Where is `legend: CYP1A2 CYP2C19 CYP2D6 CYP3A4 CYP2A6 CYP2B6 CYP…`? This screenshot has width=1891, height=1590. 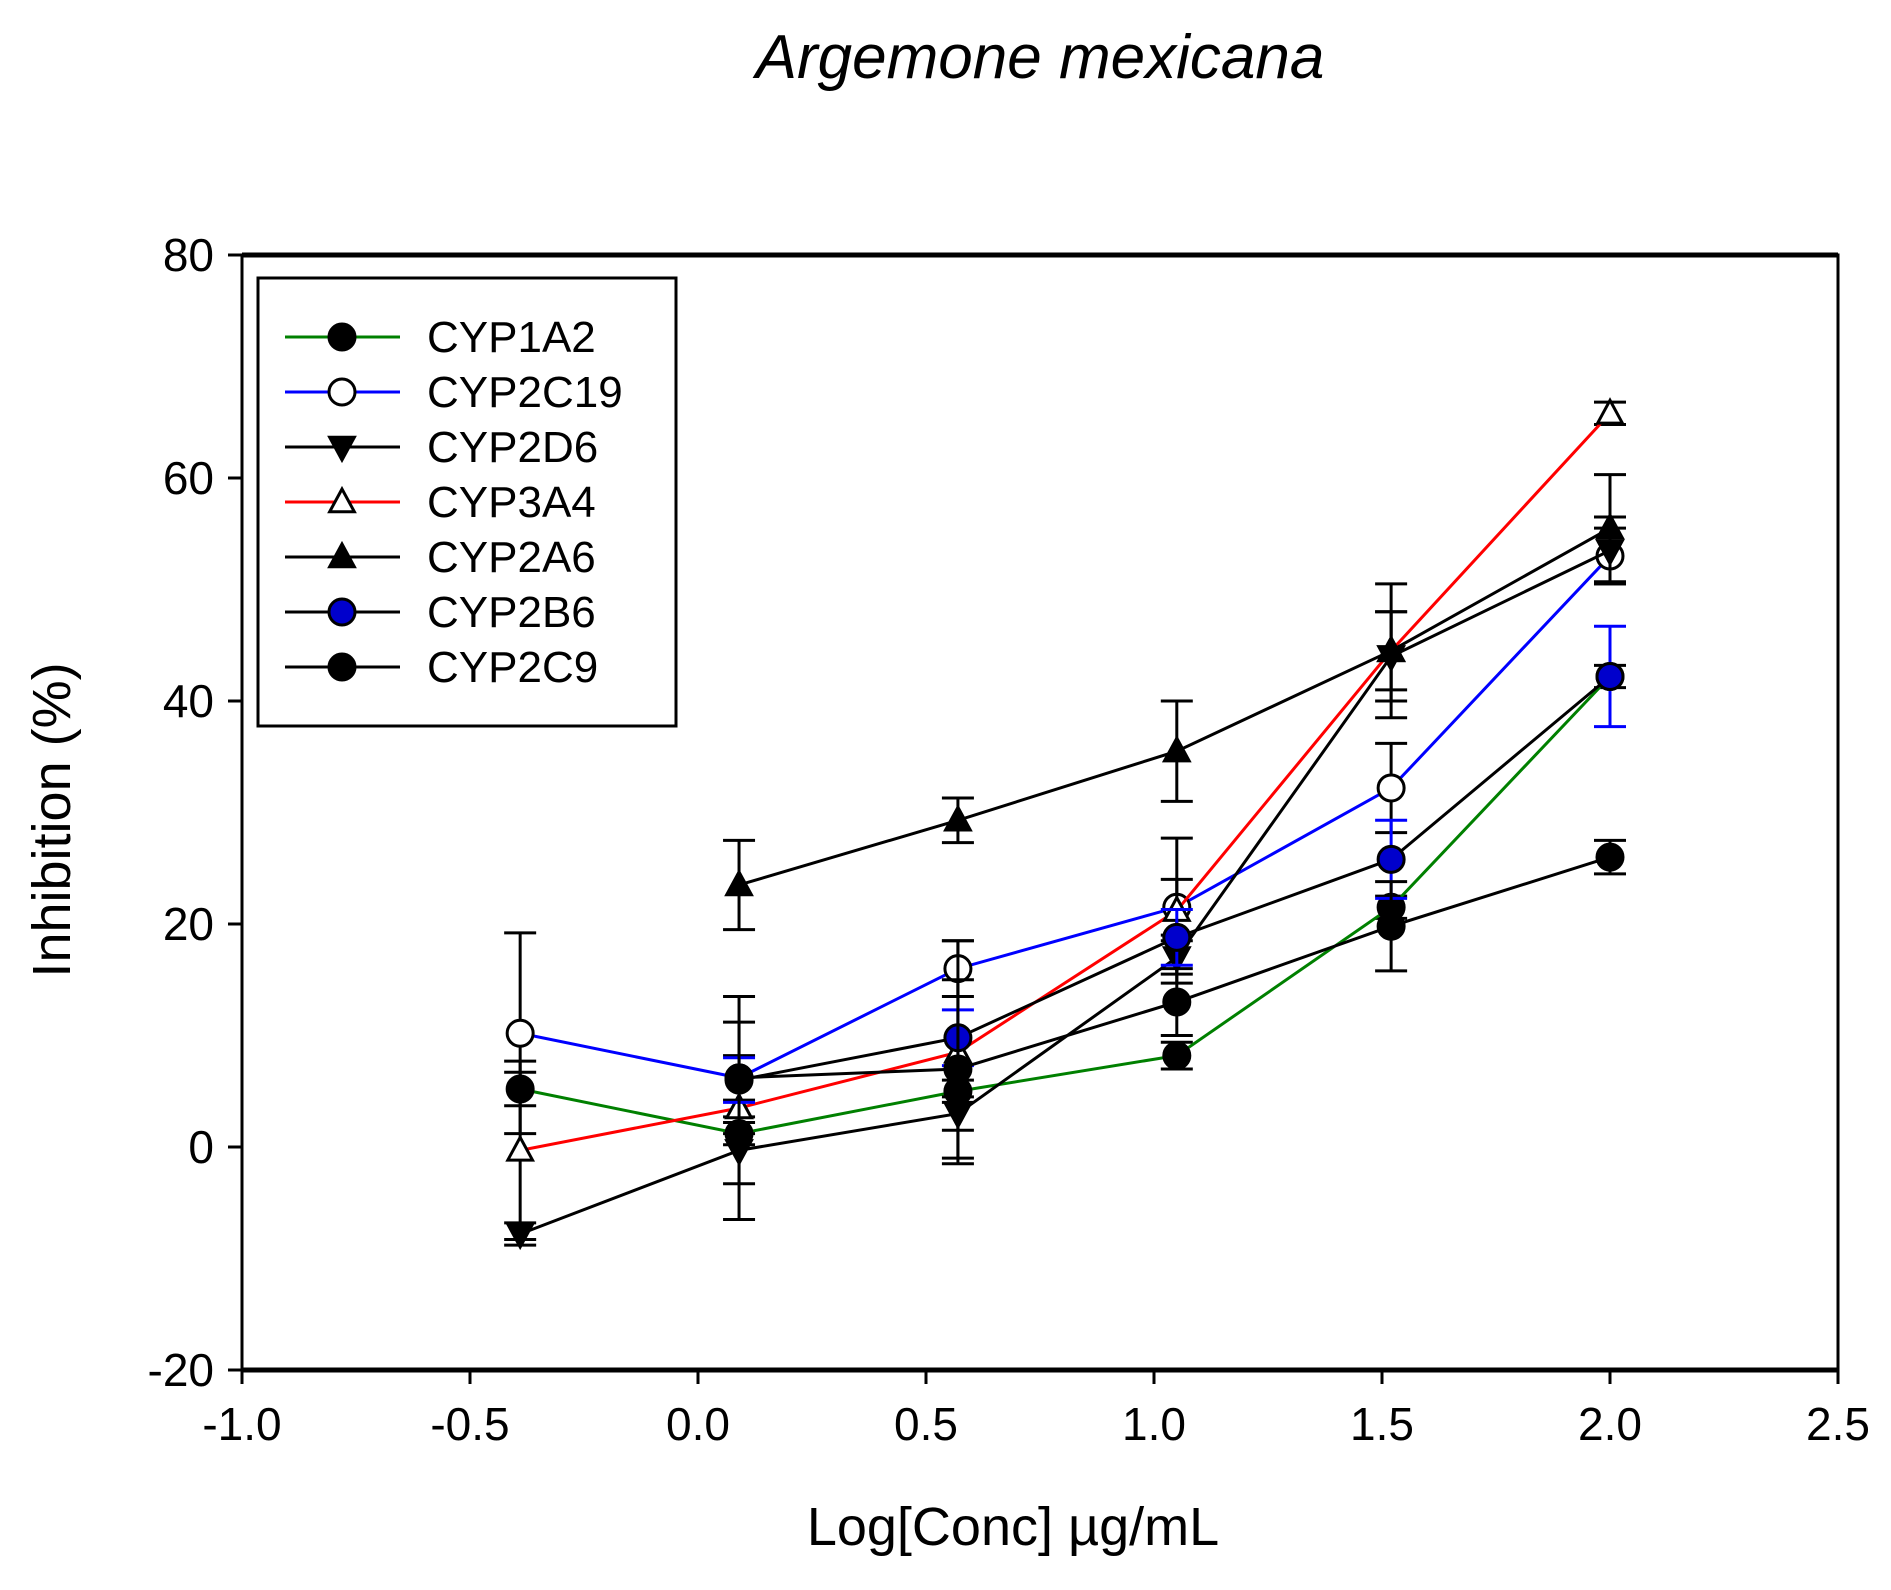 legend: CYP1A2 CYP2C19 CYP2D6 CYP3A4 CYP2A6 CYP2B6 CYP… is located at coordinates (467, 502).